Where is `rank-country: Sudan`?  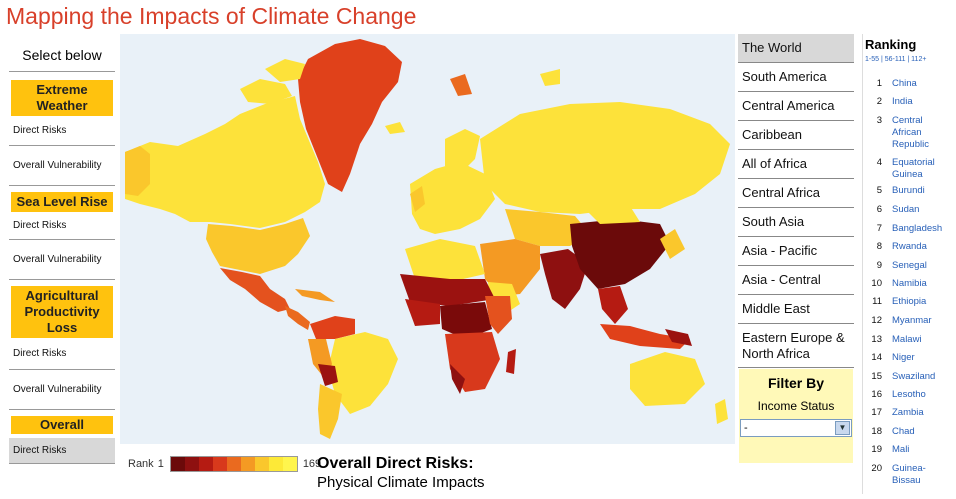 rank-country: Sudan is located at coordinates (906, 209).